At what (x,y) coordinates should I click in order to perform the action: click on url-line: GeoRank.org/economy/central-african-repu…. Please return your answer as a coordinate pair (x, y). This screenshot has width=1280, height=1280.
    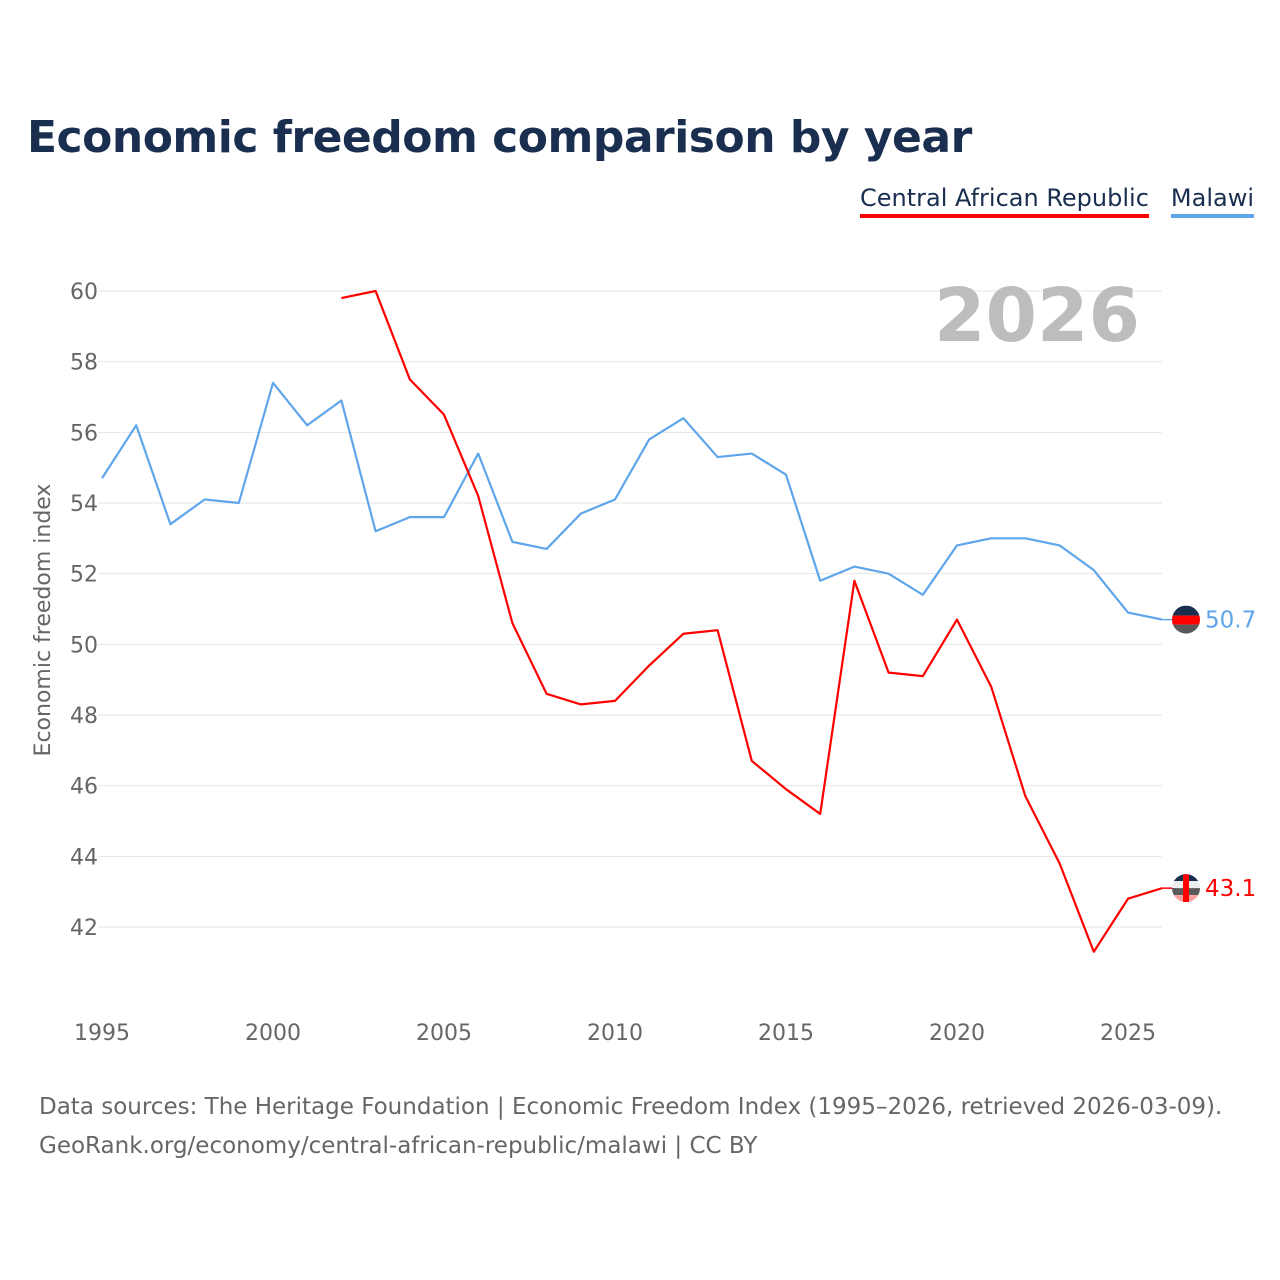
    Looking at the image, I should click on (398, 1146).